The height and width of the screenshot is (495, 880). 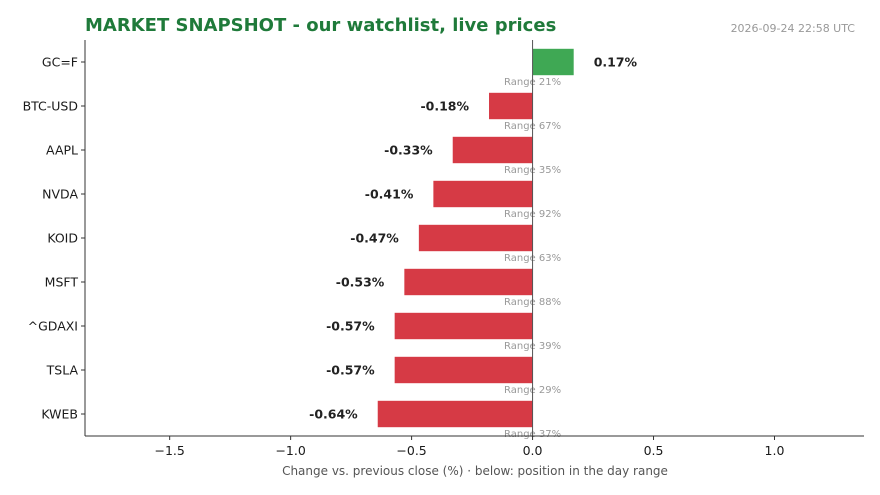 I want to click on category-label: BTC-USD, so click(x=50, y=106).